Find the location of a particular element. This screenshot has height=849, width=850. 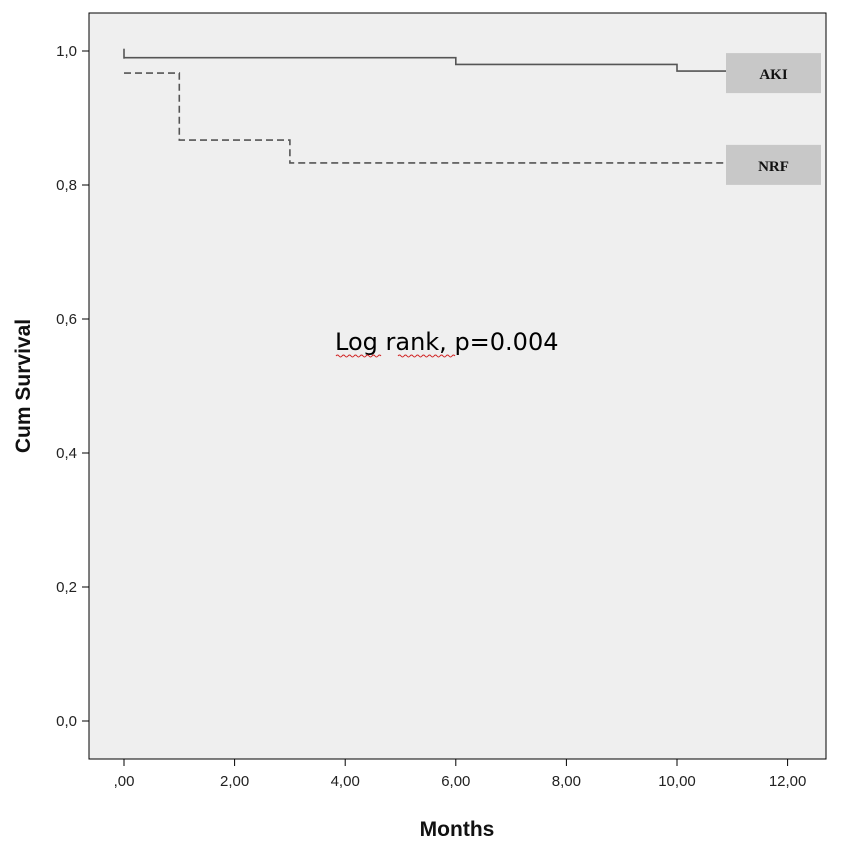

y-tick-label: 0,2 is located at coordinates (66, 587).